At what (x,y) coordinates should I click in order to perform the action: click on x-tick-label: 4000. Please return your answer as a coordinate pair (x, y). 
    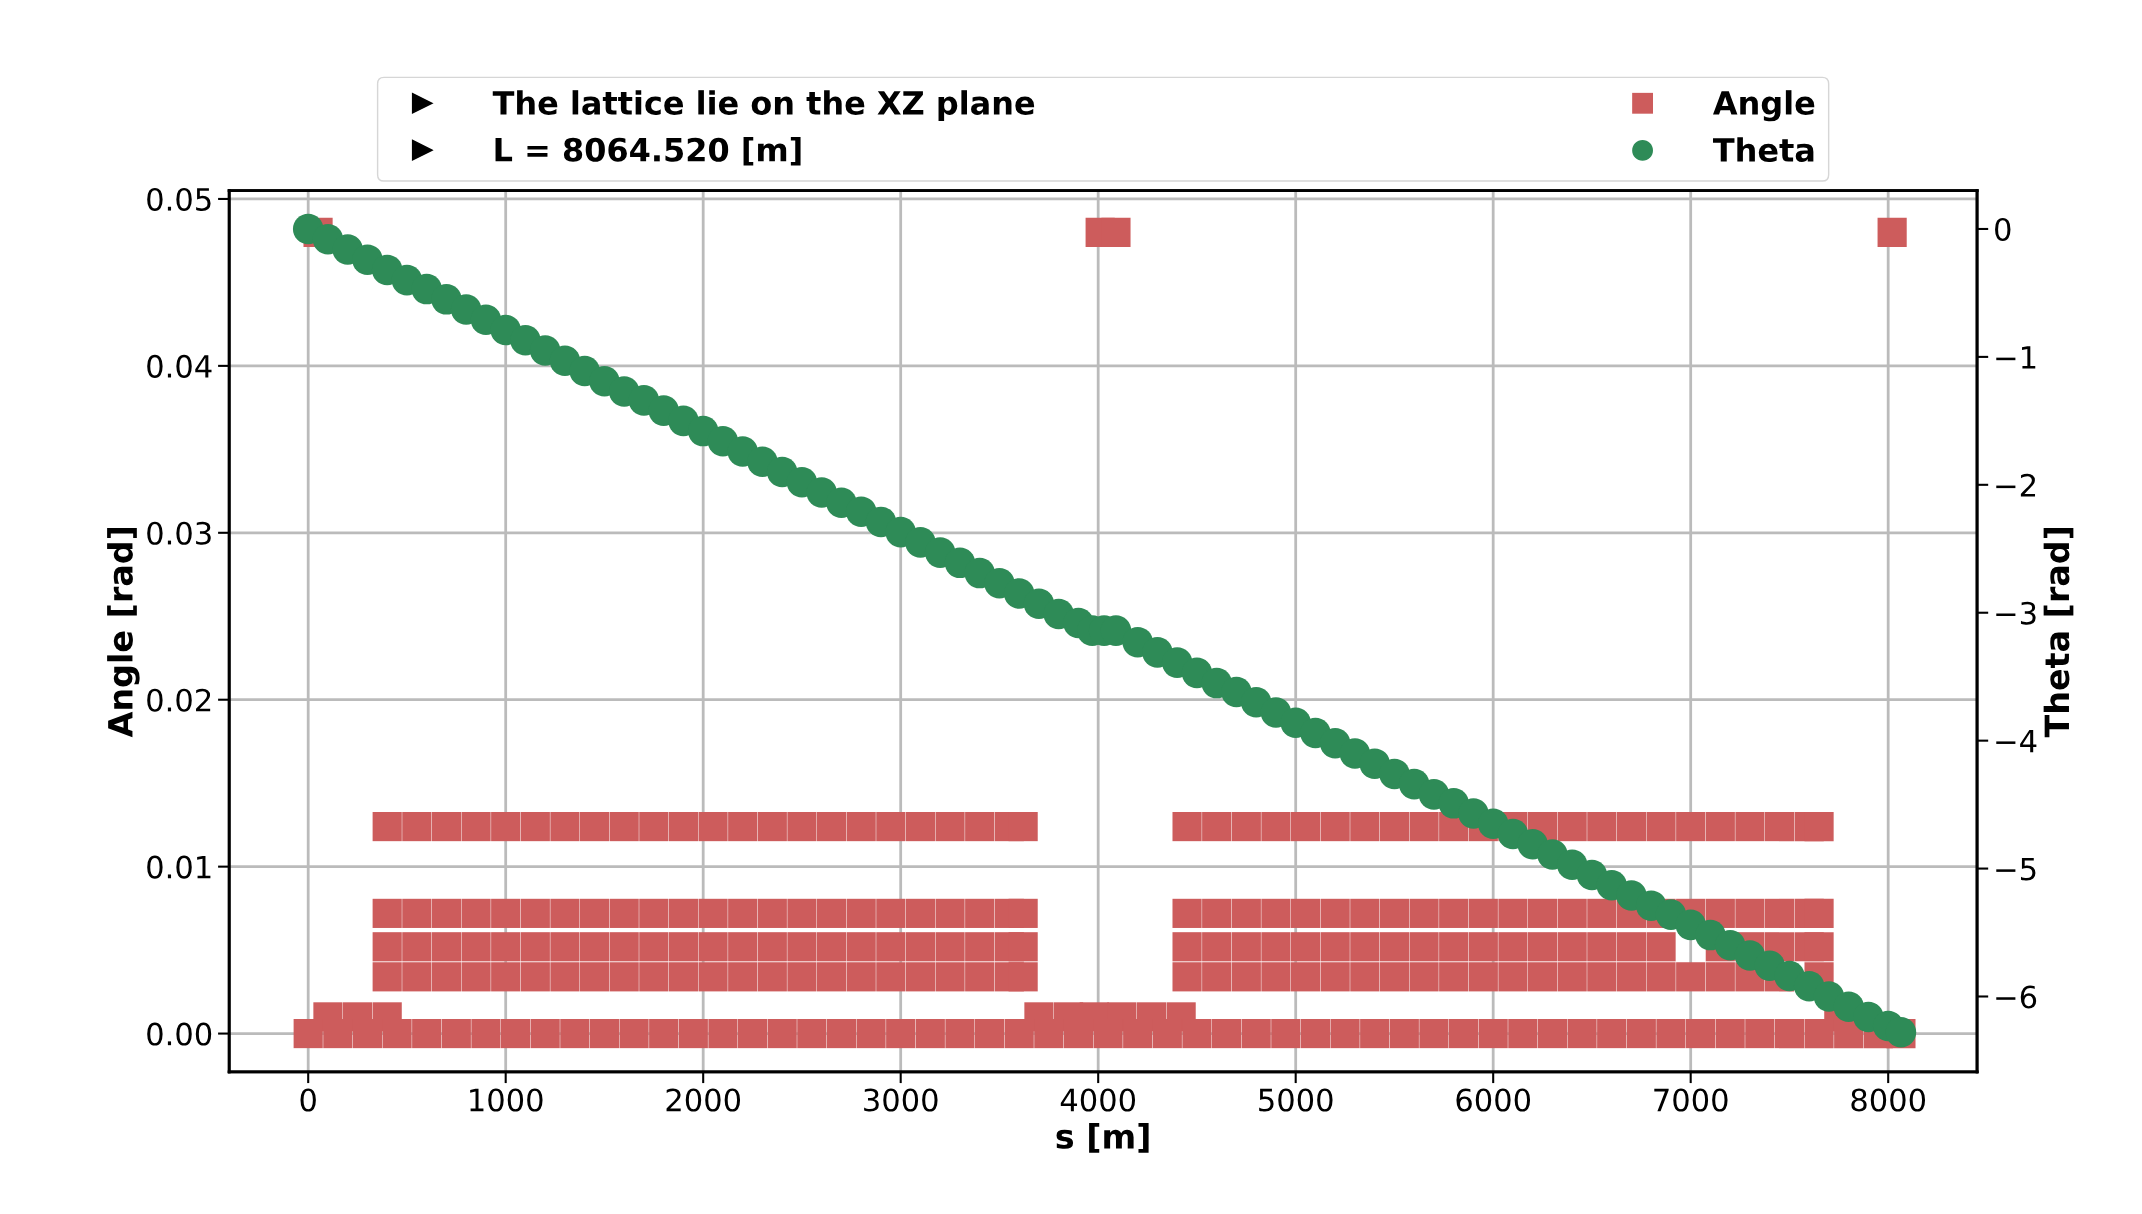
    Looking at the image, I should click on (1098, 1100).